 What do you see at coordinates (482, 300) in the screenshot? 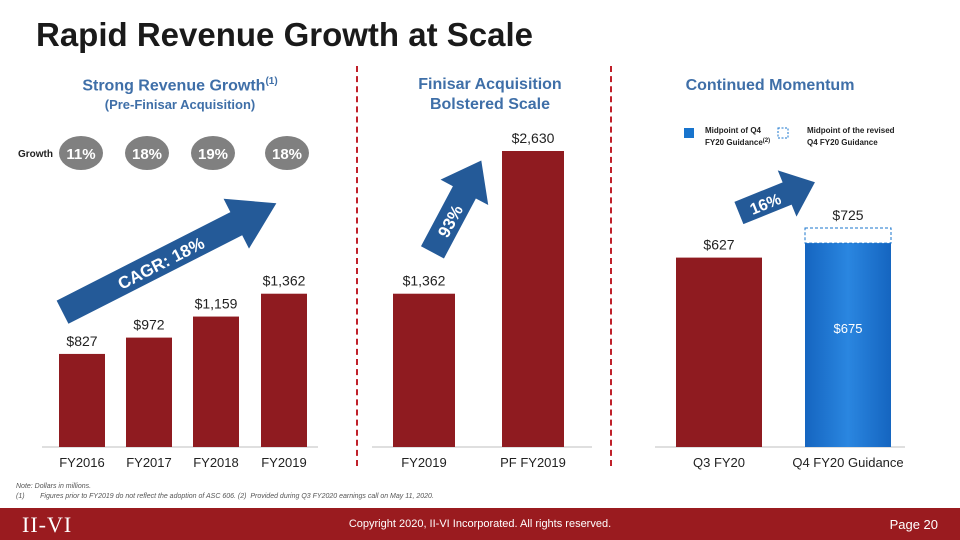
I see `chart-finisar-acquisition: $1,362 FY2019 $2,630 PF FY2019` at bounding box center [482, 300].